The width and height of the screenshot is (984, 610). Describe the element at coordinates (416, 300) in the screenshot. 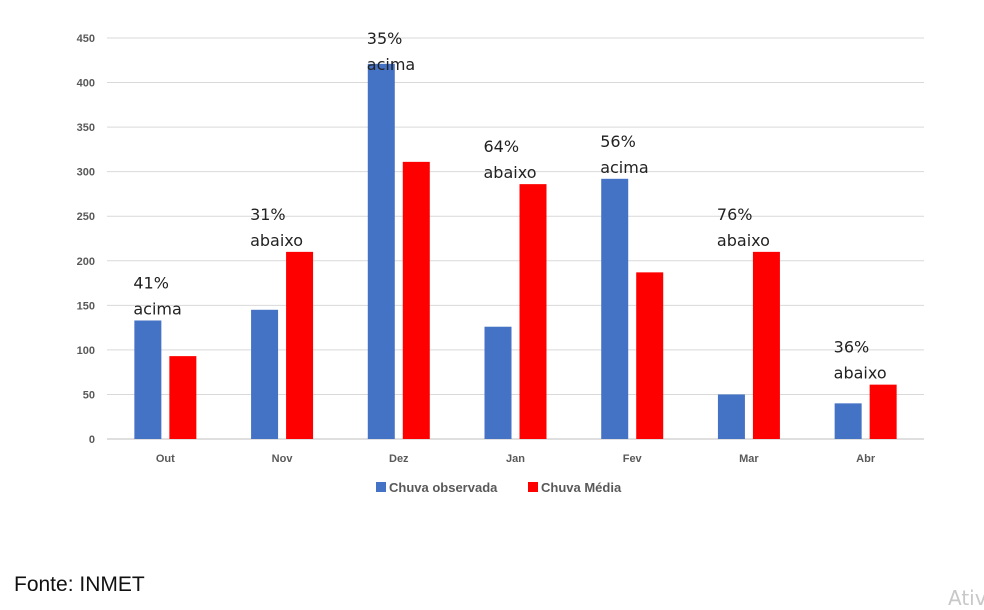

I see `bar-average-dez` at that location.